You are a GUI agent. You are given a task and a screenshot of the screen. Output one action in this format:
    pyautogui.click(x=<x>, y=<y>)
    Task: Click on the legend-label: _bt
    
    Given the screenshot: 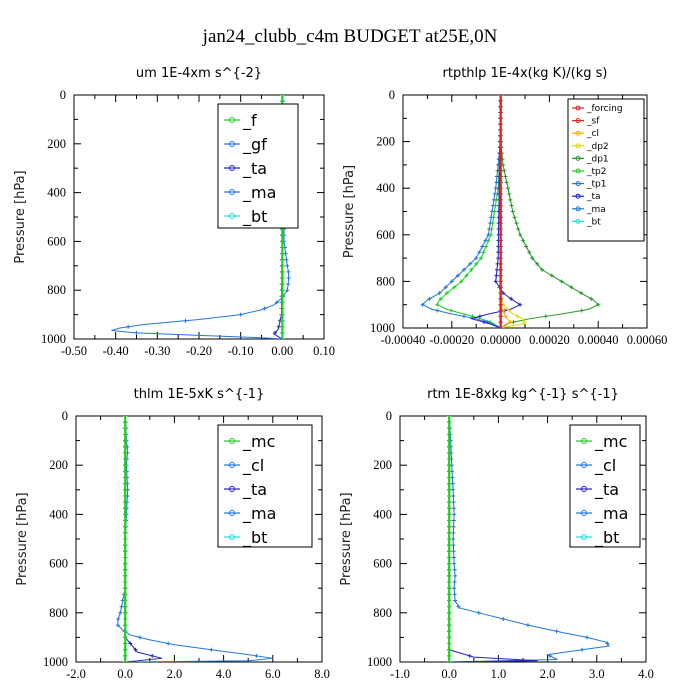 What is the action you would take?
    pyautogui.click(x=593, y=222)
    